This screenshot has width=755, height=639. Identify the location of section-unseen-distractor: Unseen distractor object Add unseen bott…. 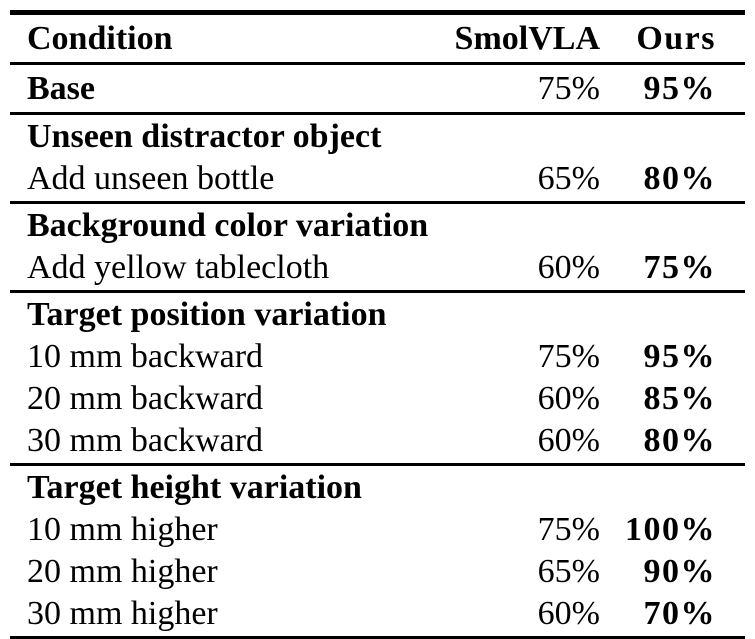
(377, 158).